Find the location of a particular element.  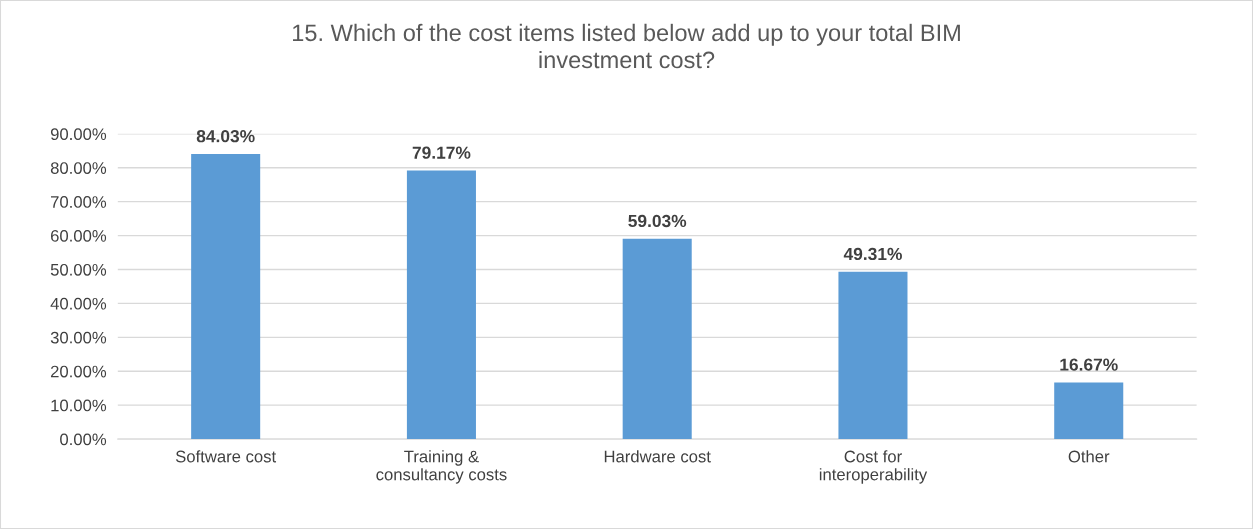

y-tick-label: 20.00% is located at coordinates (78, 371).